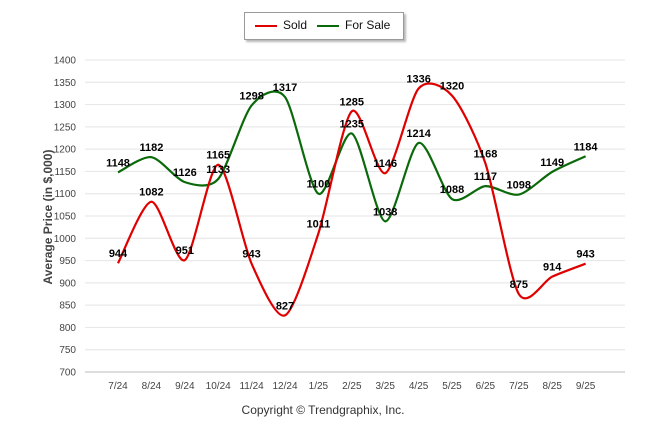 Image resolution: width=646 pixels, height=434 pixels. Describe the element at coordinates (152, 386) in the screenshot. I see `x-tick-label: 8/24` at that location.